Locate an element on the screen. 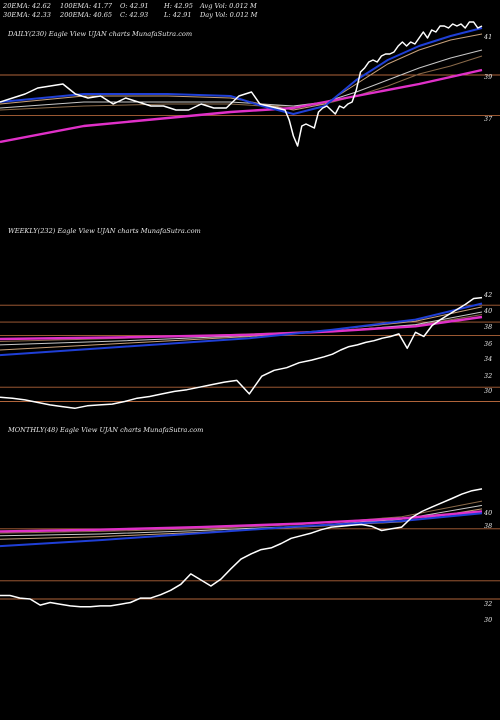  stat-ema30: 30EMA: 42.33 is located at coordinates (27, 15).